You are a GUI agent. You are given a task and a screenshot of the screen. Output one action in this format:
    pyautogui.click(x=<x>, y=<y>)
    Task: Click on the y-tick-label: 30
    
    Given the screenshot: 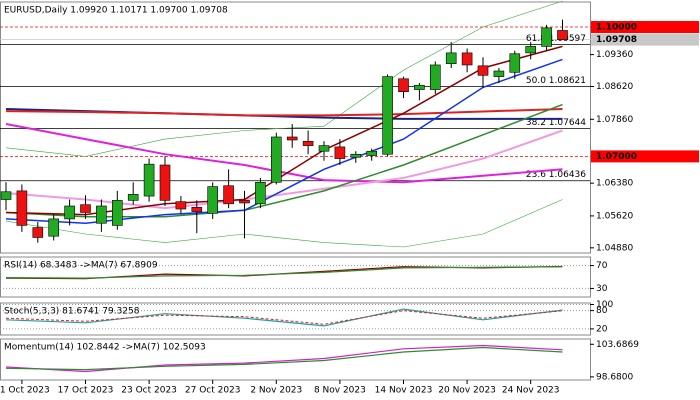 What is the action you would take?
    pyautogui.click(x=602, y=289)
    